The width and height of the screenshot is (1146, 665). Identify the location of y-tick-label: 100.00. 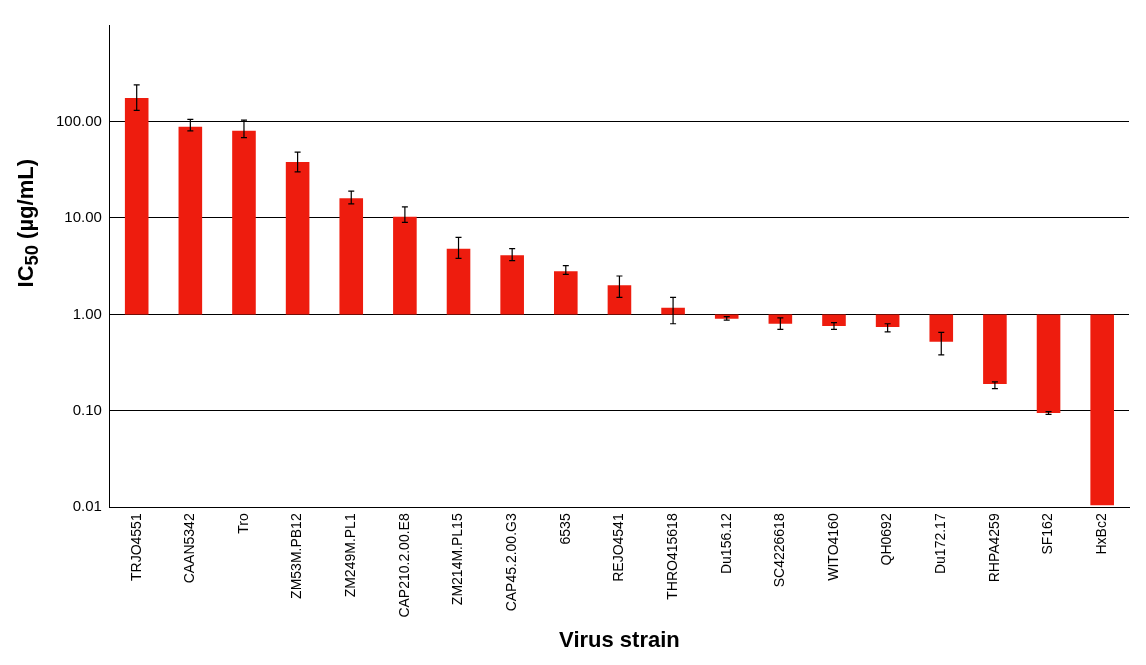
(78, 120).